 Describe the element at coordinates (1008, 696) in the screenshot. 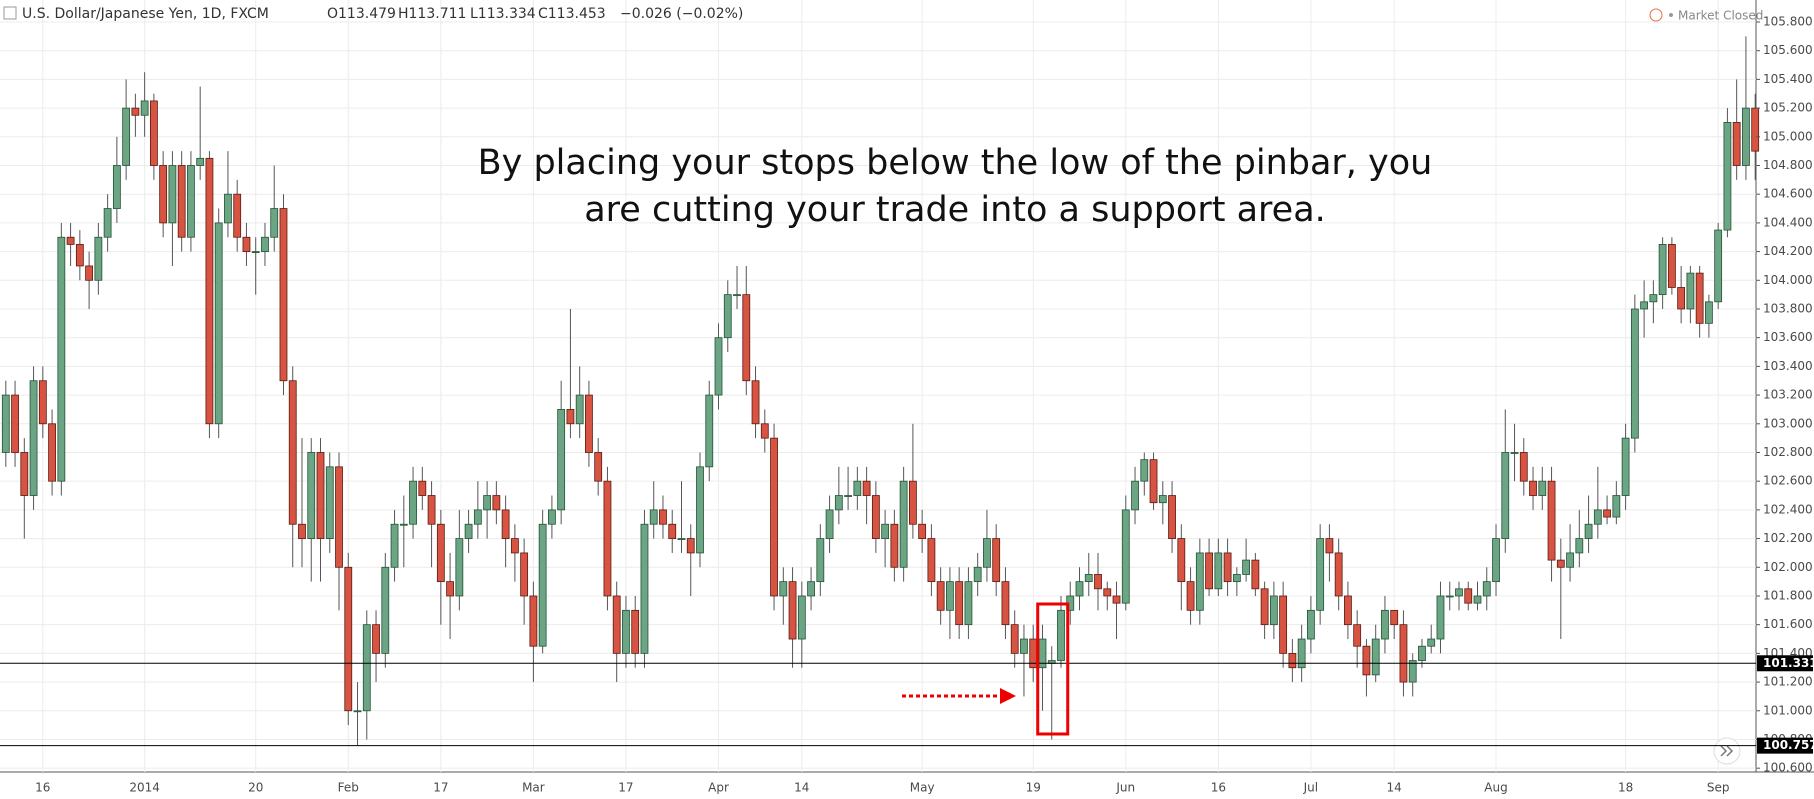

I see `arrow-head` at that location.